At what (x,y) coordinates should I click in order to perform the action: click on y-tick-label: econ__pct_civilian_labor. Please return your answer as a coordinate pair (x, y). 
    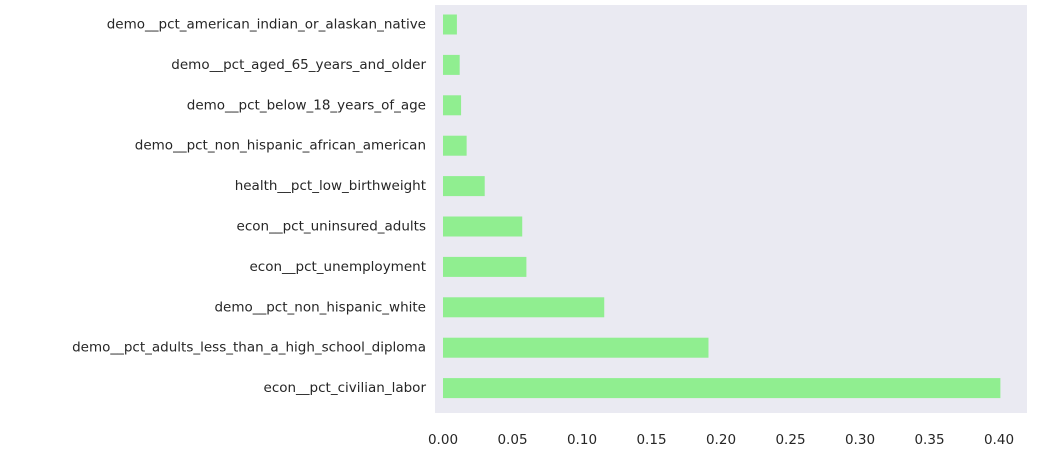
    Looking at the image, I should click on (345, 388).